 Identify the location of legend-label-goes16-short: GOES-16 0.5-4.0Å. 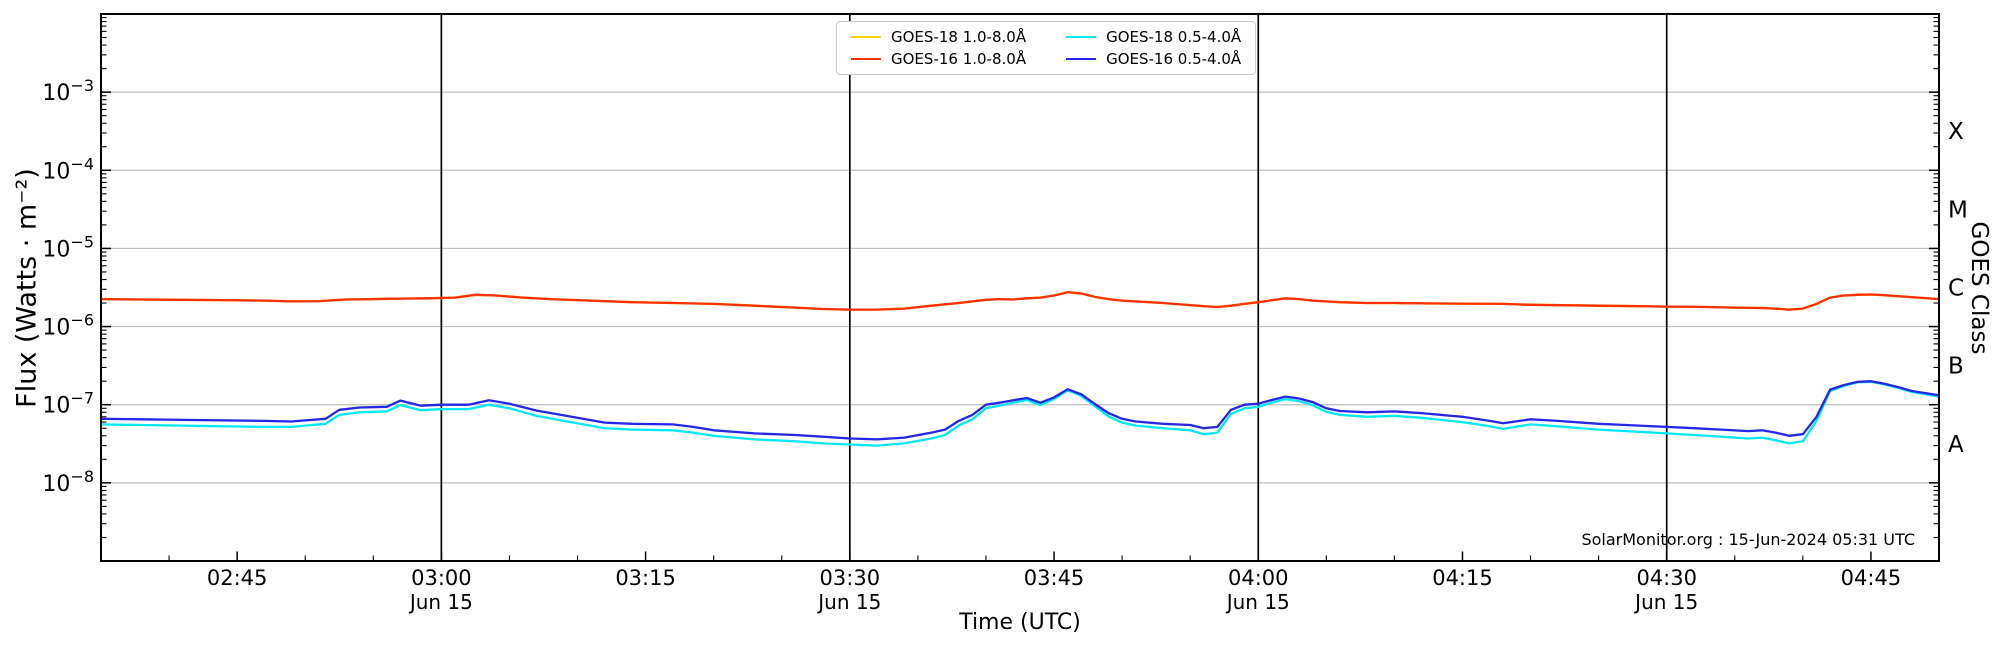
(1174, 59).